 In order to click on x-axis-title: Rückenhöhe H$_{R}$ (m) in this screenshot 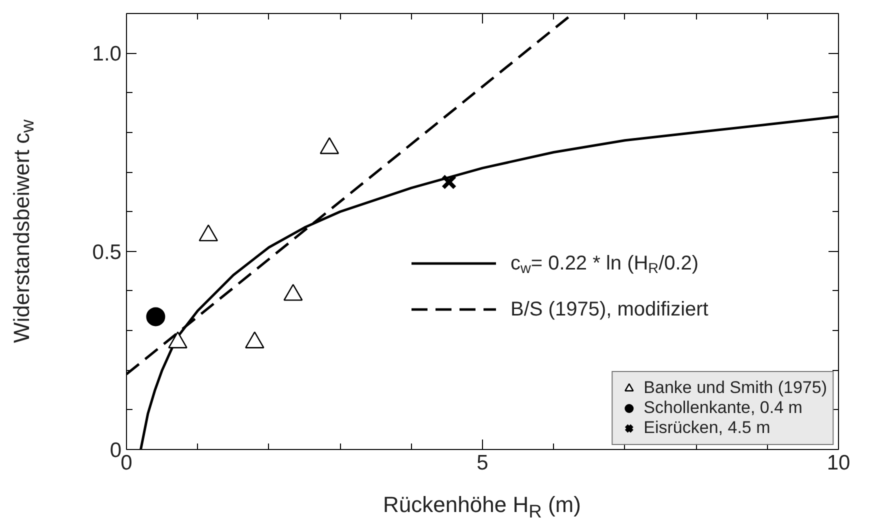, I will do `click(482, 507)`.